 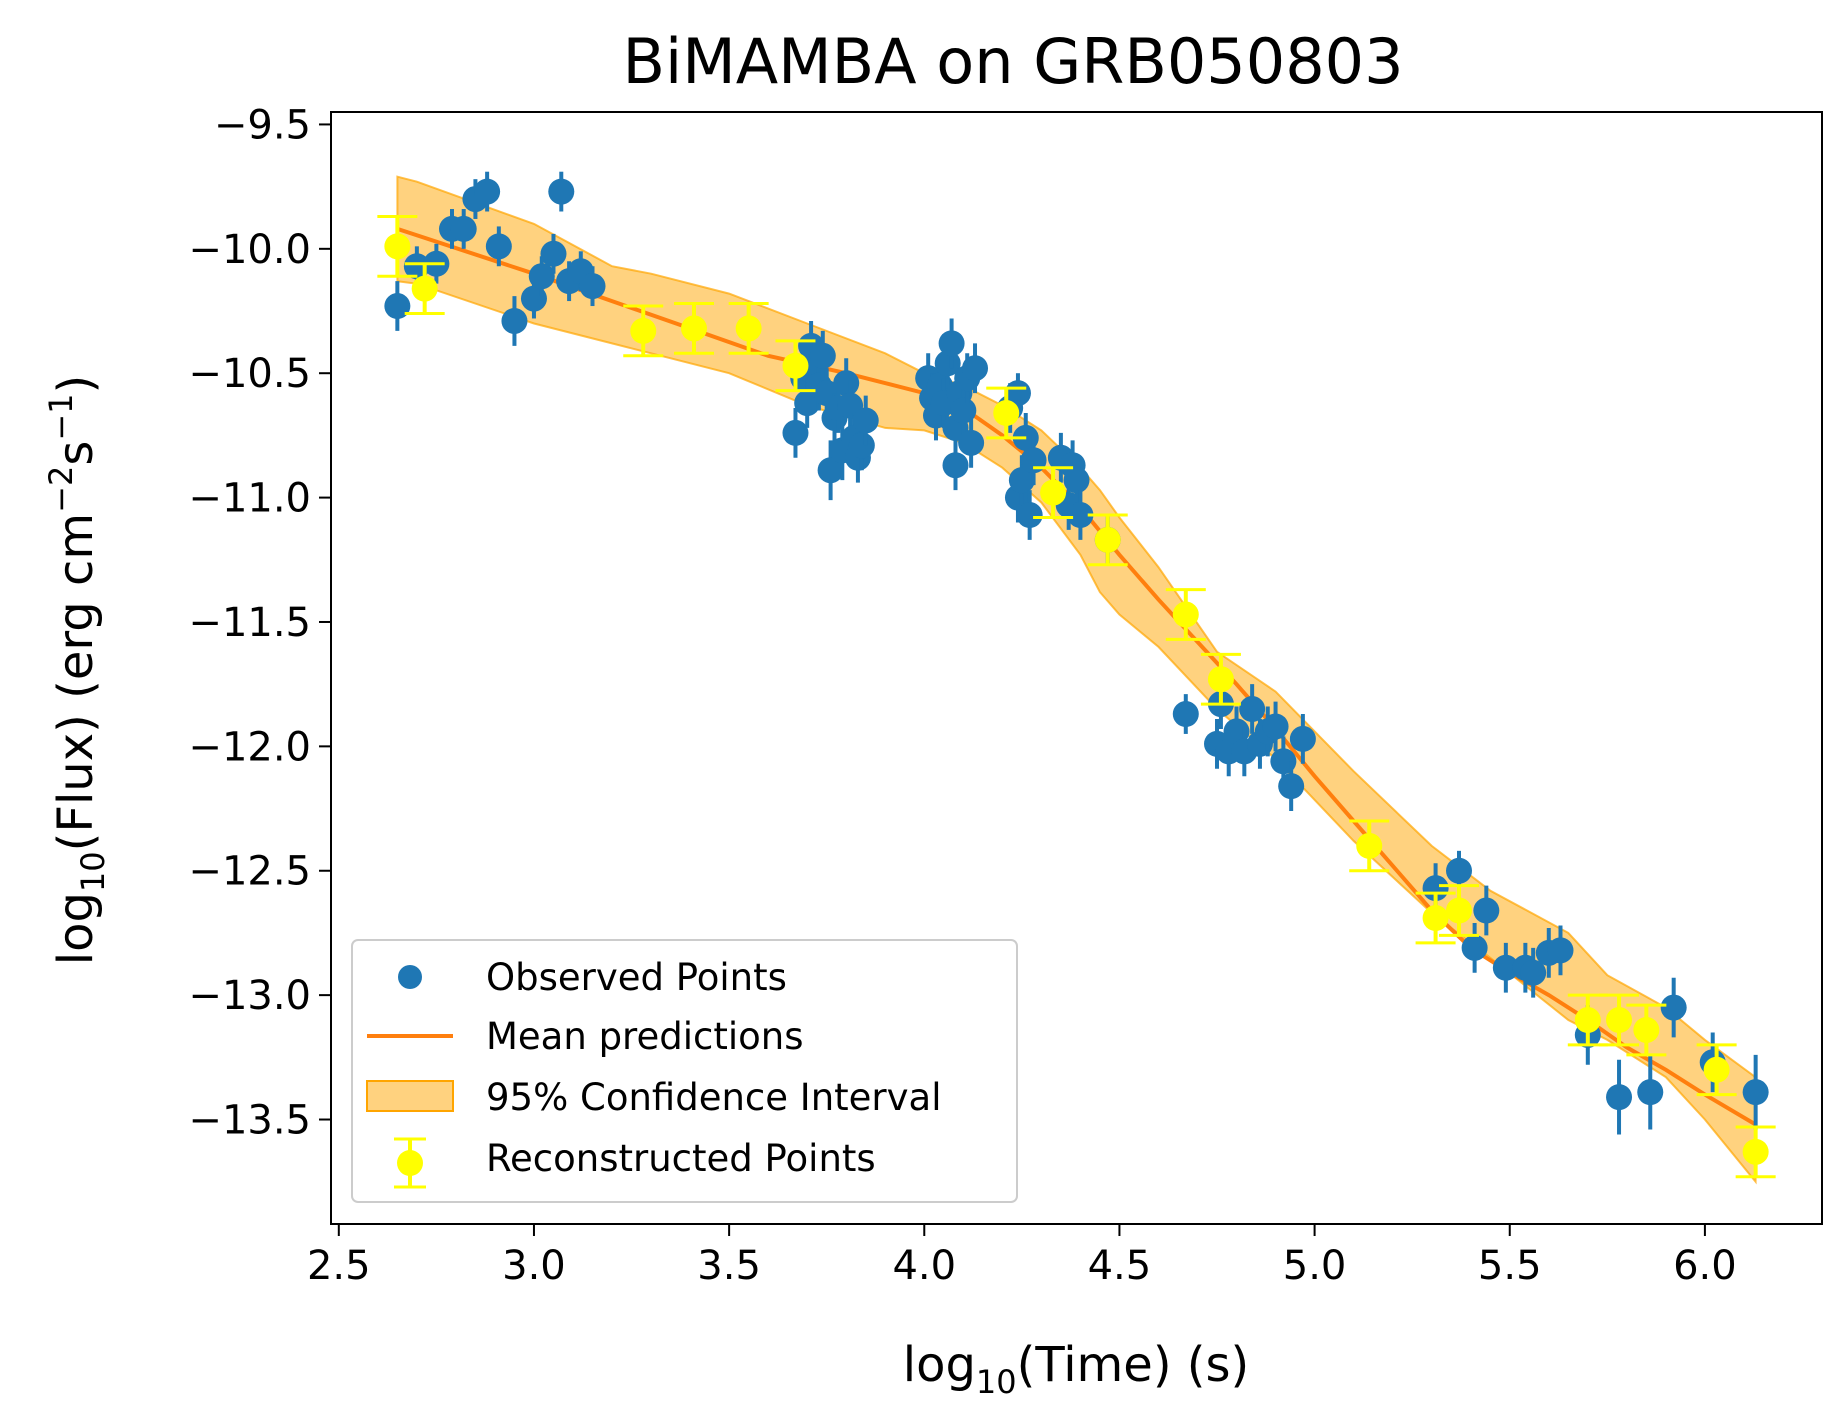 I want to click on legend-band-label: 95% Confidence Interval, so click(x=714, y=1097).